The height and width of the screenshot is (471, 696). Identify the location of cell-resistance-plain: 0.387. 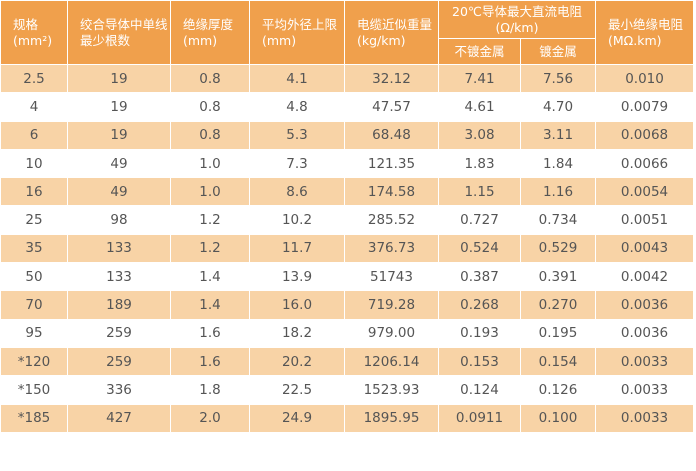
(479, 277).